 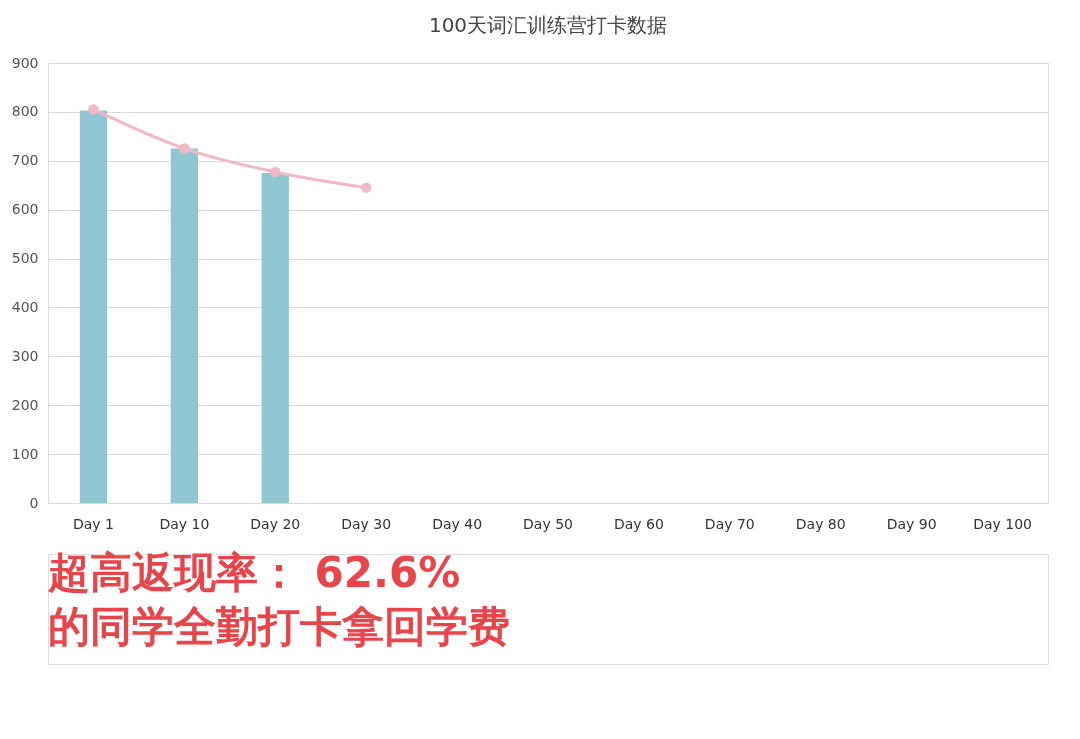 I want to click on x-tick-label: Day 90, so click(x=911, y=523).